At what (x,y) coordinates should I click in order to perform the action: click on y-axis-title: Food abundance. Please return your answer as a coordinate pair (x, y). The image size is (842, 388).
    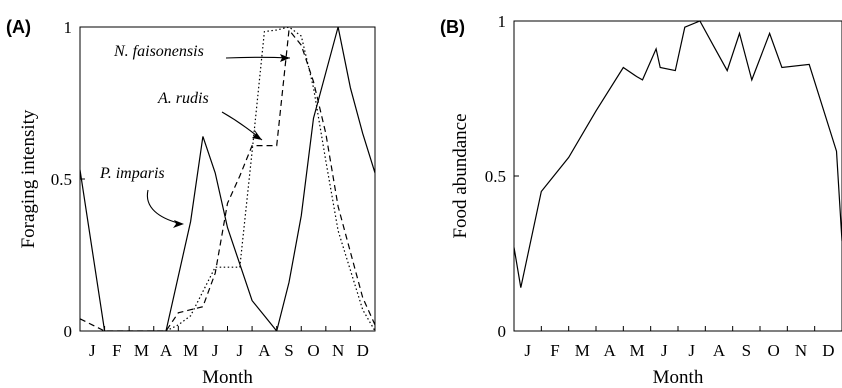
    Looking at the image, I should click on (460, 175).